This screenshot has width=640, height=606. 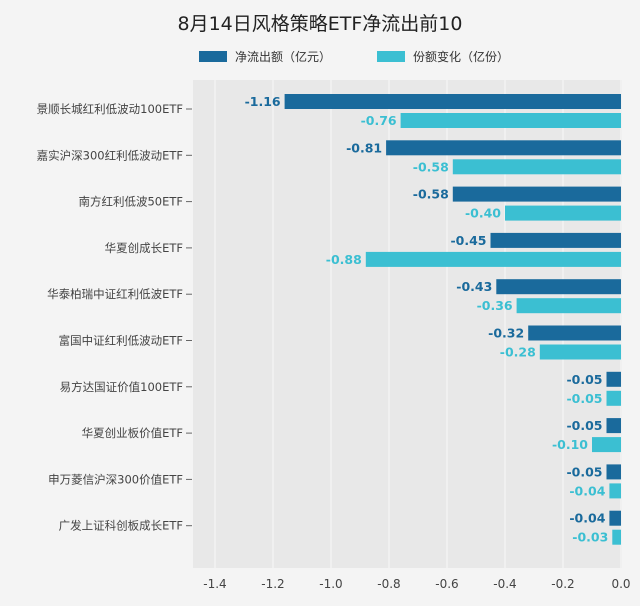 I want to click on legend-swatch-share-change, so click(x=391, y=56).